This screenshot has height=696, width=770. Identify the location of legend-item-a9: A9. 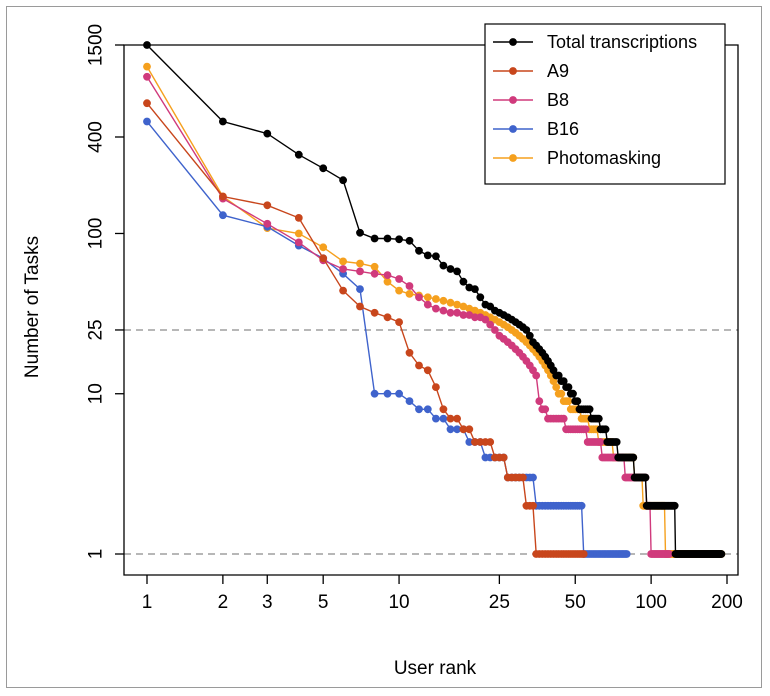
(531, 71).